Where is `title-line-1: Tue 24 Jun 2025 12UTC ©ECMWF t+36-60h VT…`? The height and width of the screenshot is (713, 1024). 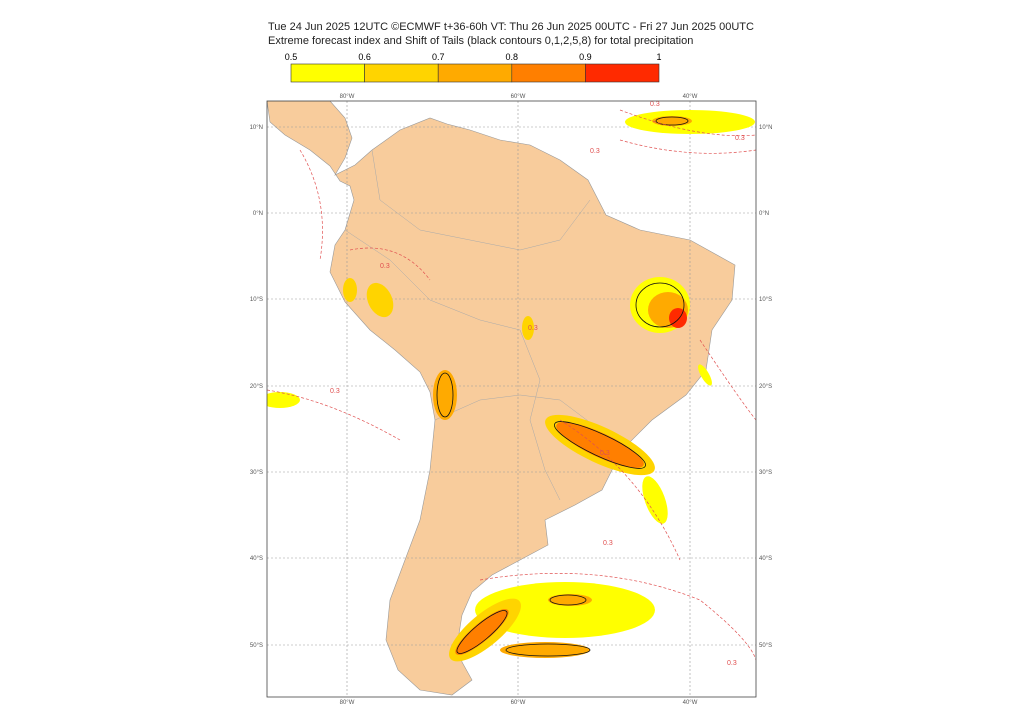 title-line-1: Tue 24 Jun 2025 12UTC ©ECMWF t+36-60h VT… is located at coordinates (511, 27).